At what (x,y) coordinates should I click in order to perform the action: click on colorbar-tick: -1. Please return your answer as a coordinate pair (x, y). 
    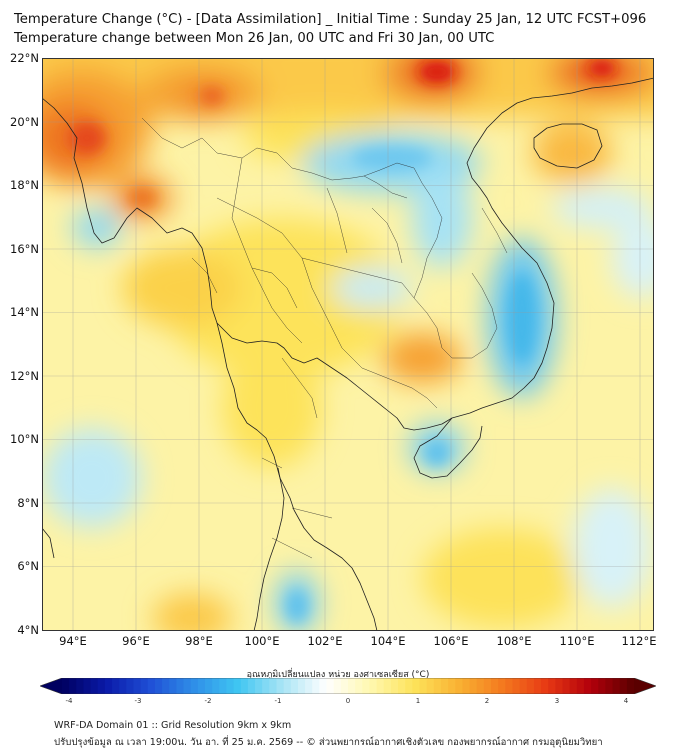
    Looking at the image, I should click on (278, 701).